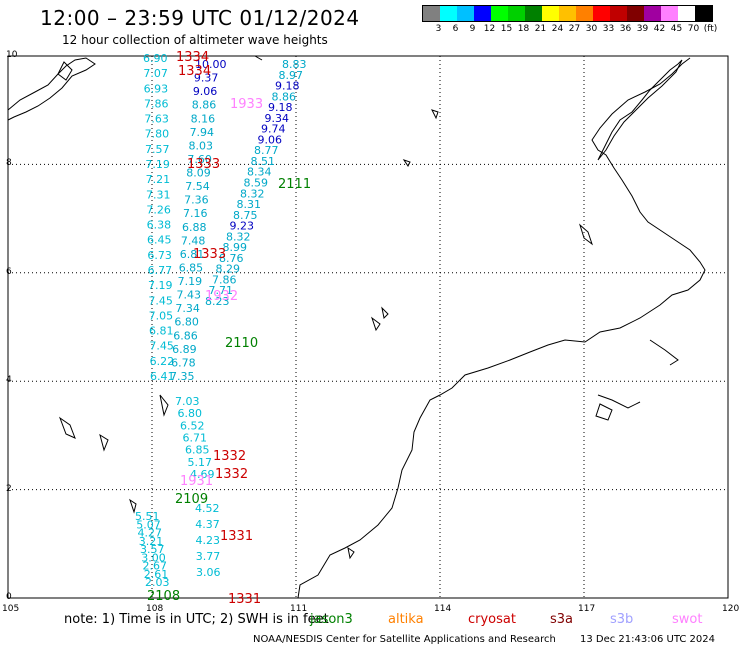 Image resolution: width=740 pixels, height=650 pixels. I want to click on wave-height-value: 9.74, so click(273, 129).